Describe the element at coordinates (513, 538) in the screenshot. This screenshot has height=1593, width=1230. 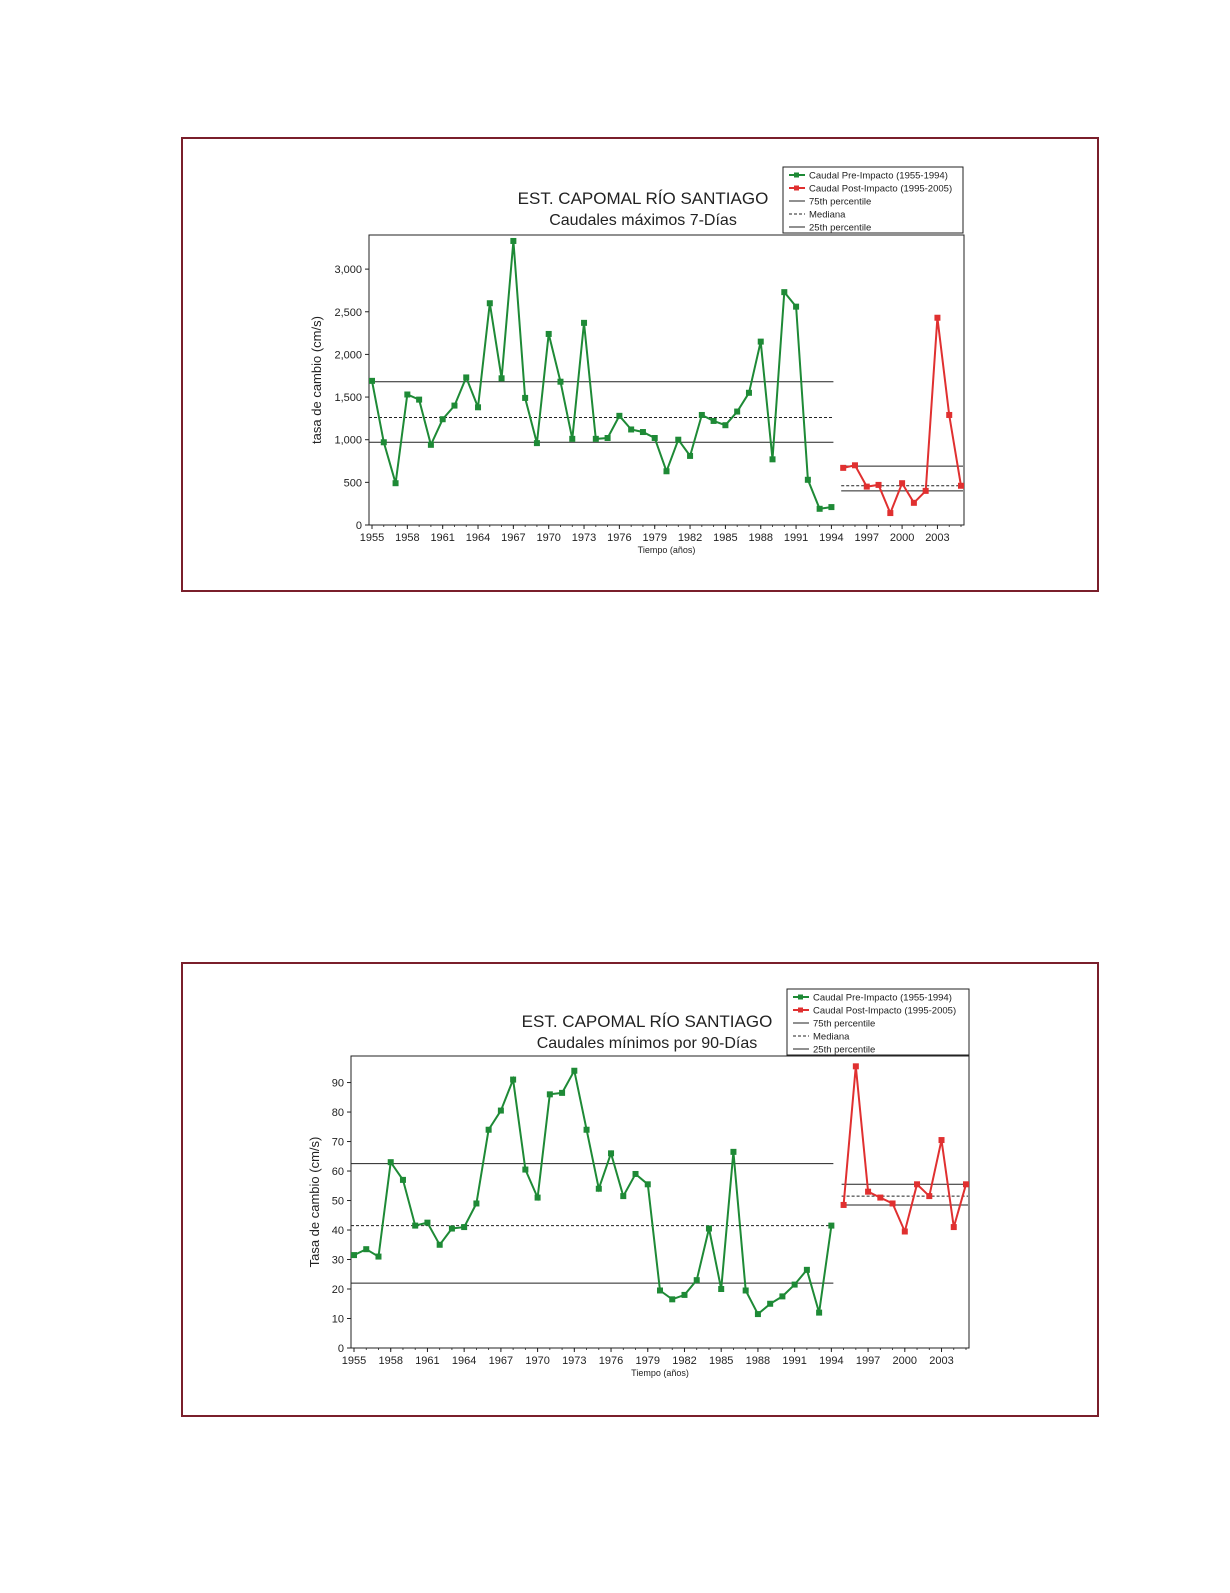
I see `x-tick-label: 1967` at that location.